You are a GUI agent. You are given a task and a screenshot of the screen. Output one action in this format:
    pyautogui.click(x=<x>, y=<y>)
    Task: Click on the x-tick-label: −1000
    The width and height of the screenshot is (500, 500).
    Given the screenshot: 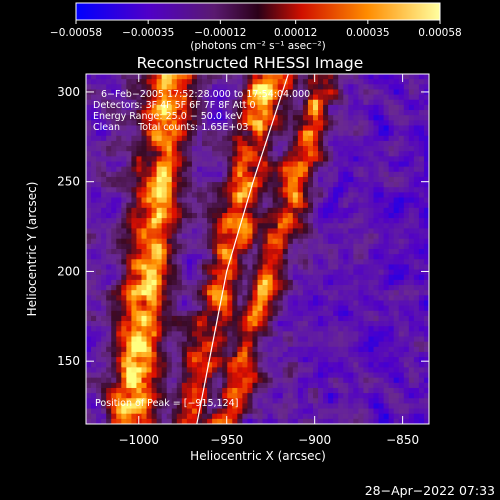 What is the action you would take?
    pyautogui.click(x=138, y=440)
    